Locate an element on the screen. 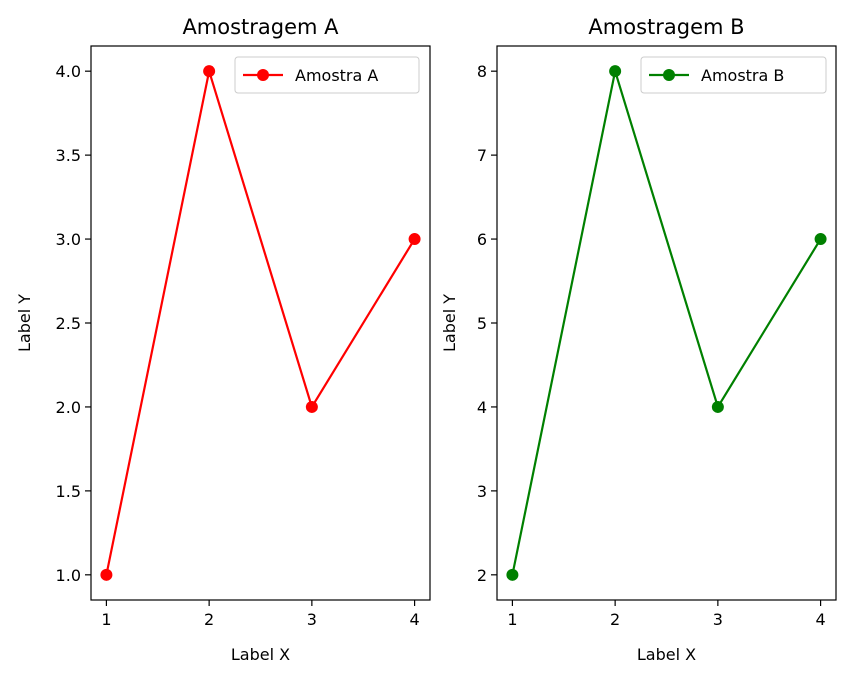  y-tick-label: 5 is located at coordinates (482, 323).